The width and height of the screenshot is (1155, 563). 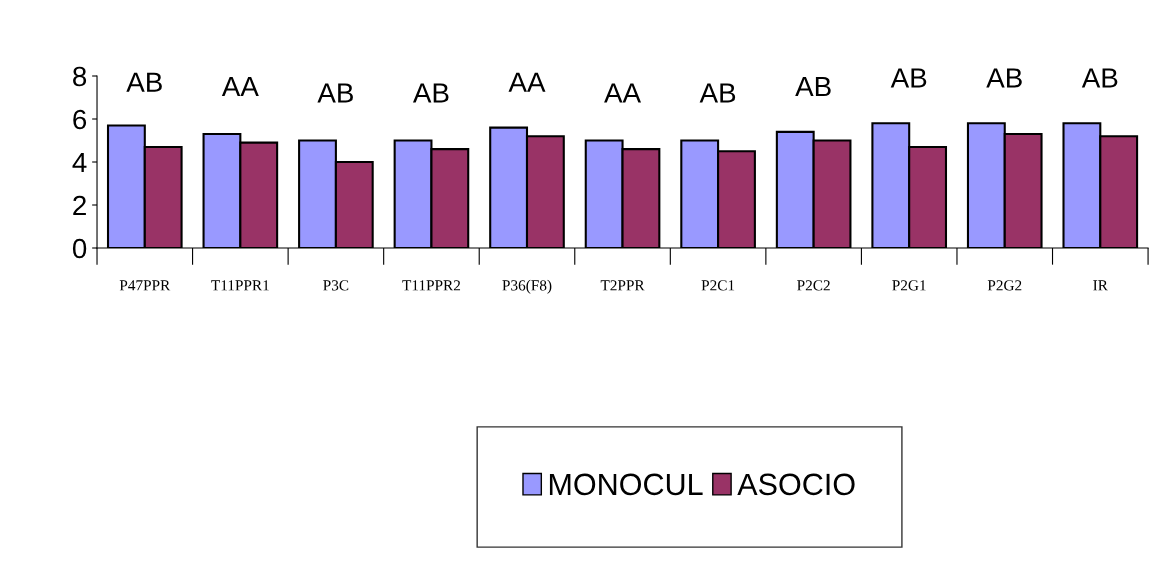 I want to click on x-tick-label: P2C1, so click(x=718, y=285).